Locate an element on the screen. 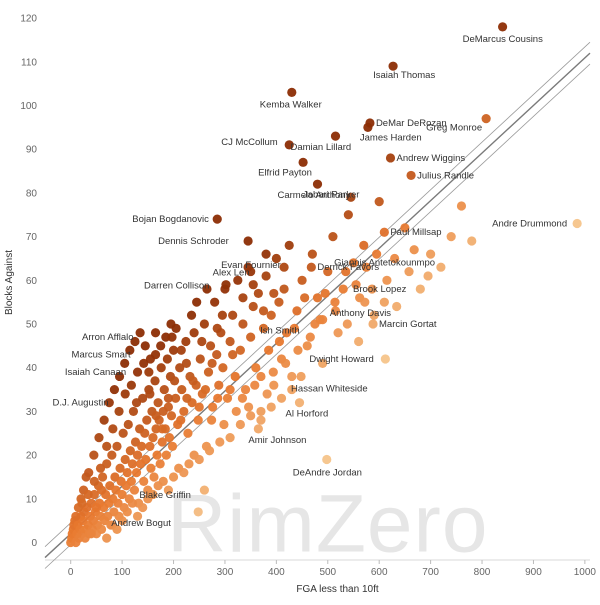  y-tick-label: 10 is located at coordinates (32, 499).